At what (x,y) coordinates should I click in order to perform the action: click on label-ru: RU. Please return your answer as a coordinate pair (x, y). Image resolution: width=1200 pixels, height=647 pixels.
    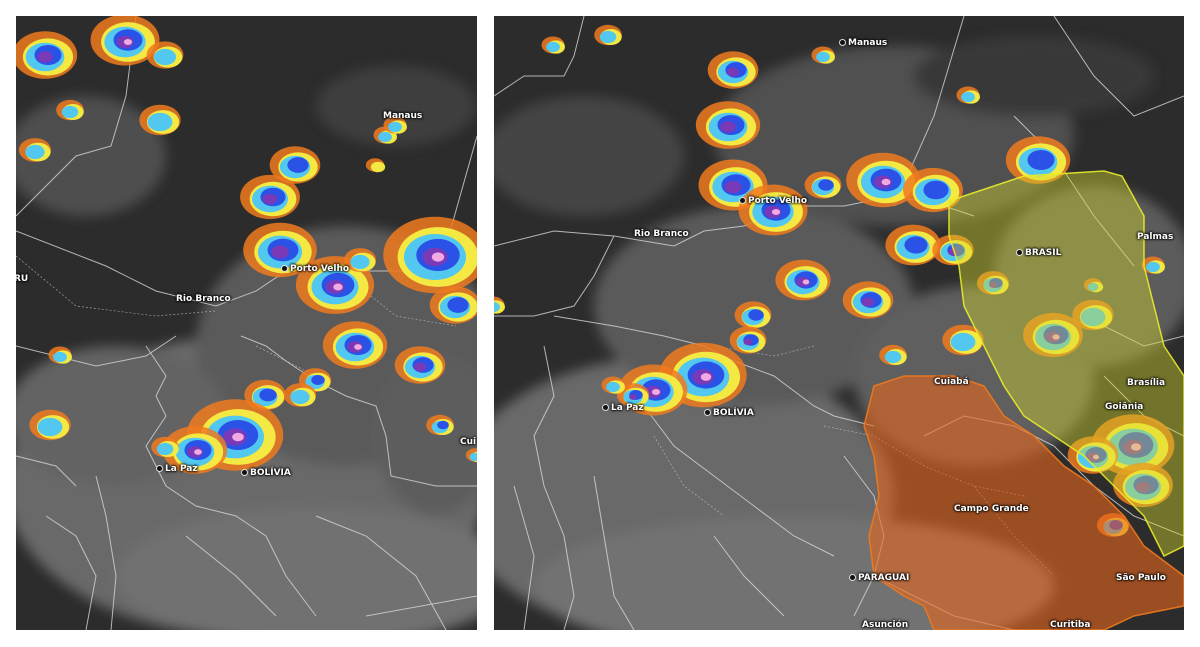
    Looking at the image, I should click on (22, 279).